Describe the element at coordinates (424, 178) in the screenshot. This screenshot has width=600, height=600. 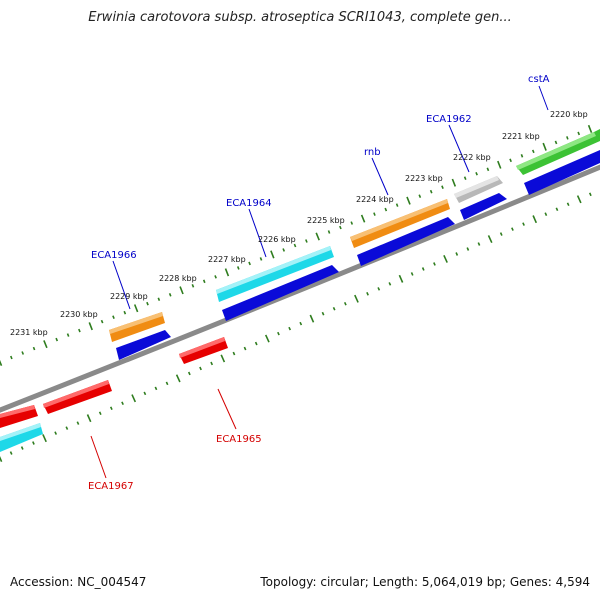
I see `kbp-label: 2223 kbp` at that location.